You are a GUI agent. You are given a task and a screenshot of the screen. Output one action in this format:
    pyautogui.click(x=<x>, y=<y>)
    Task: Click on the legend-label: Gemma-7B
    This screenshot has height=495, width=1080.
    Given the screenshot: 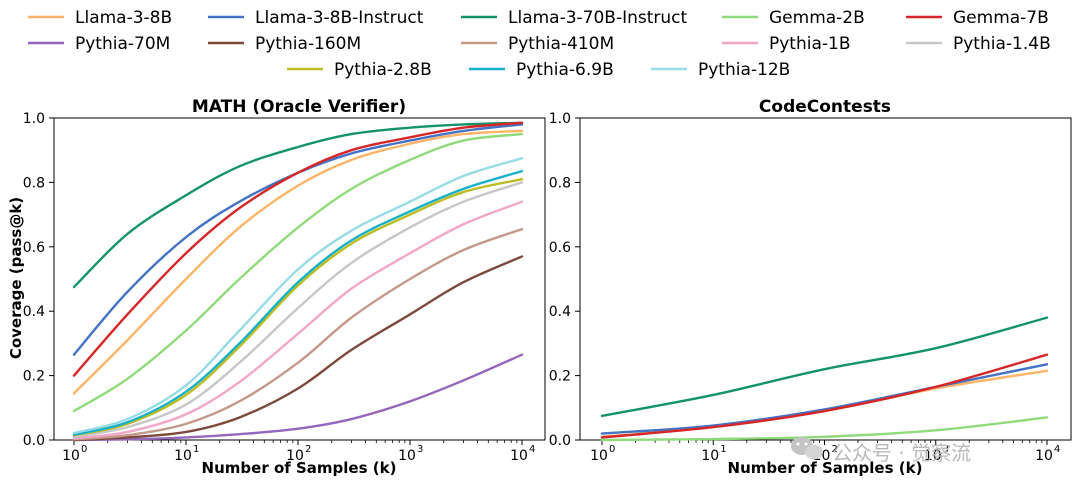 What is the action you would take?
    pyautogui.click(x=1001, y=18)
    